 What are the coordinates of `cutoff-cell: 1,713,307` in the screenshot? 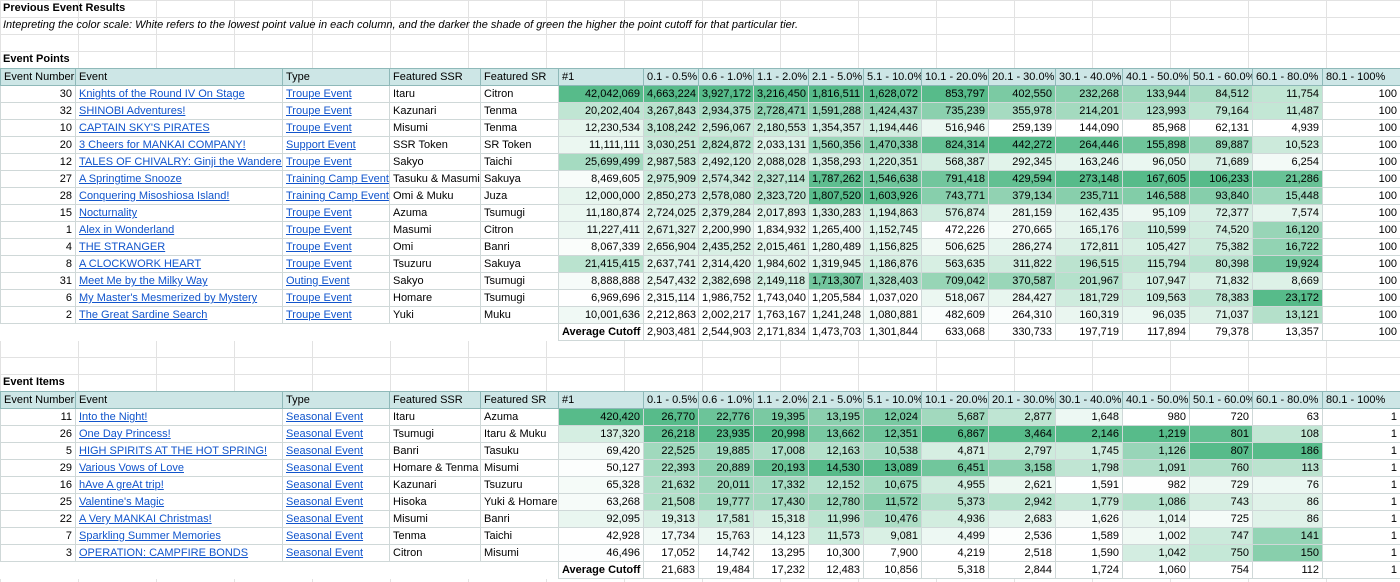 It's located at (836, 281).